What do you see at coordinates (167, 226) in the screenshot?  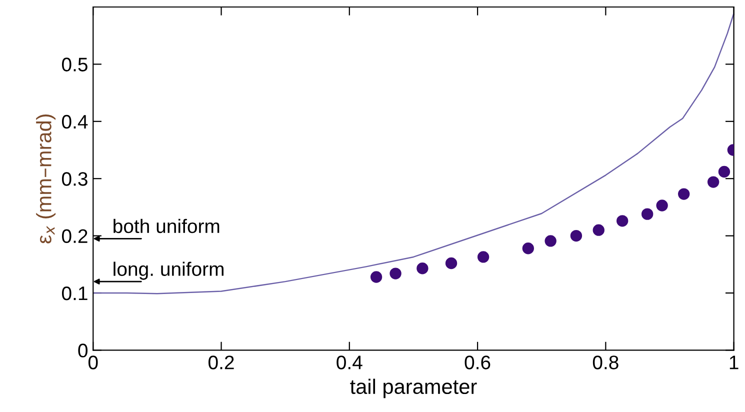 I see `annotation: both uniform` at bounding box center [167, 226].